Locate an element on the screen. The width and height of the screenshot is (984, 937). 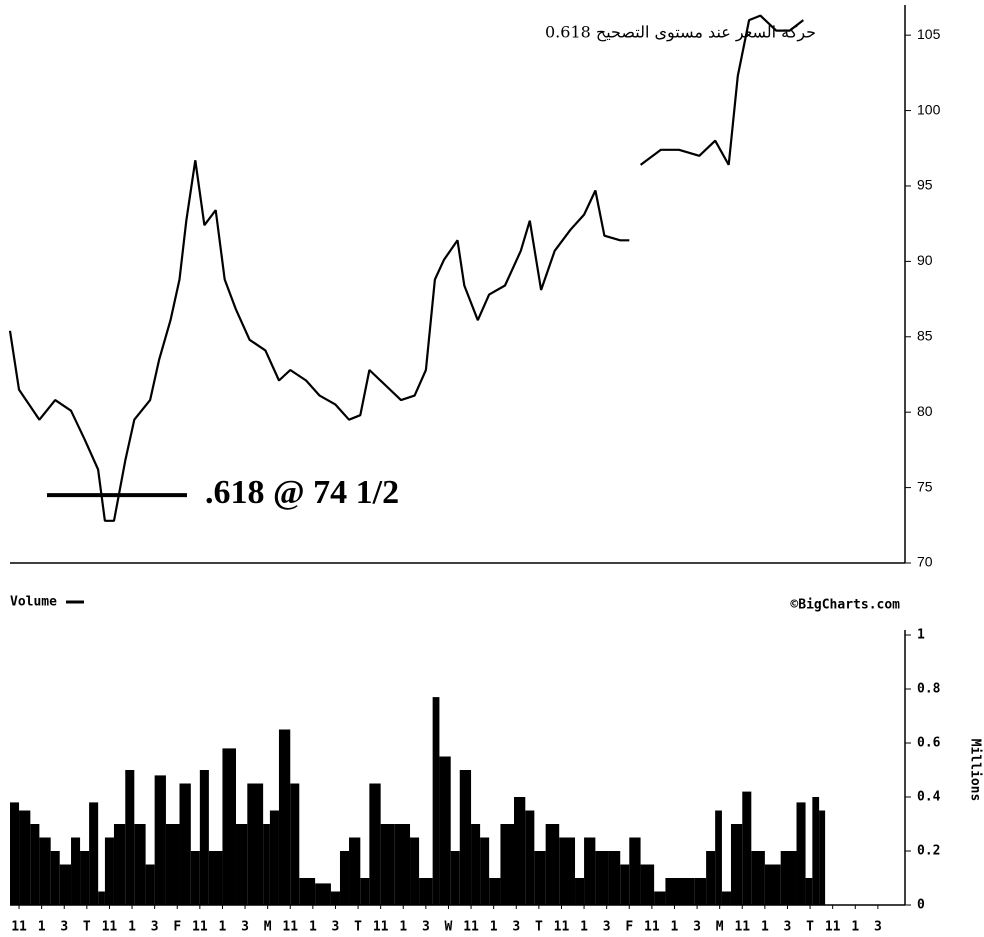
y-tick-label: 95 is located at coordinates (925, 185).